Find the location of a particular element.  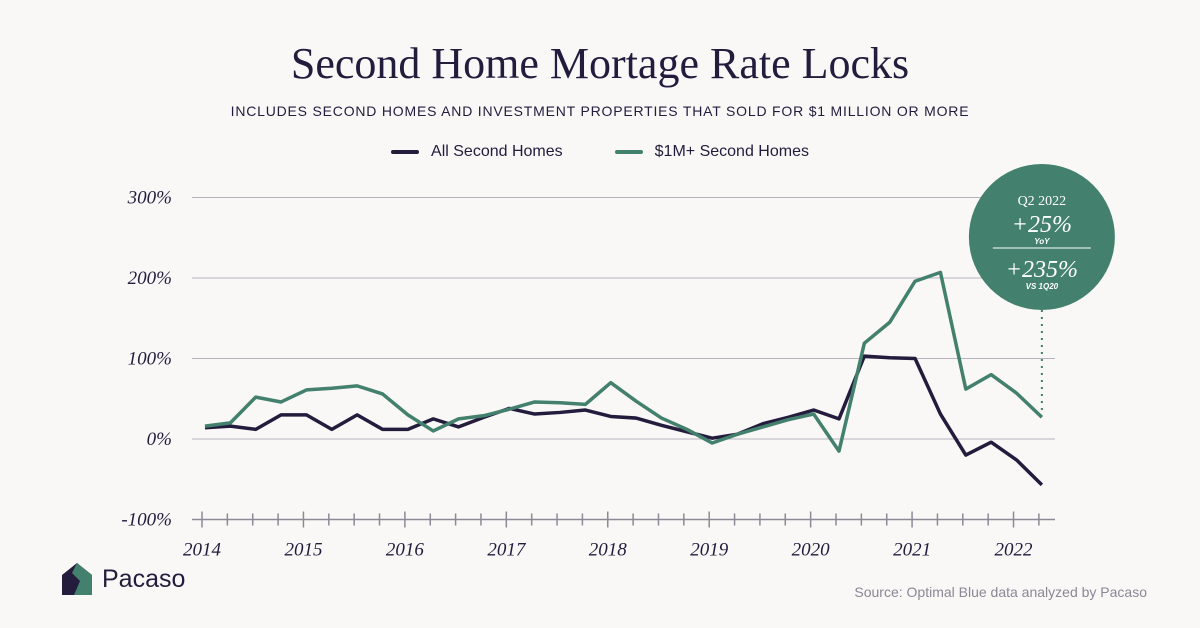

y-tick-label: 200% is located at coordinates (150, 278).